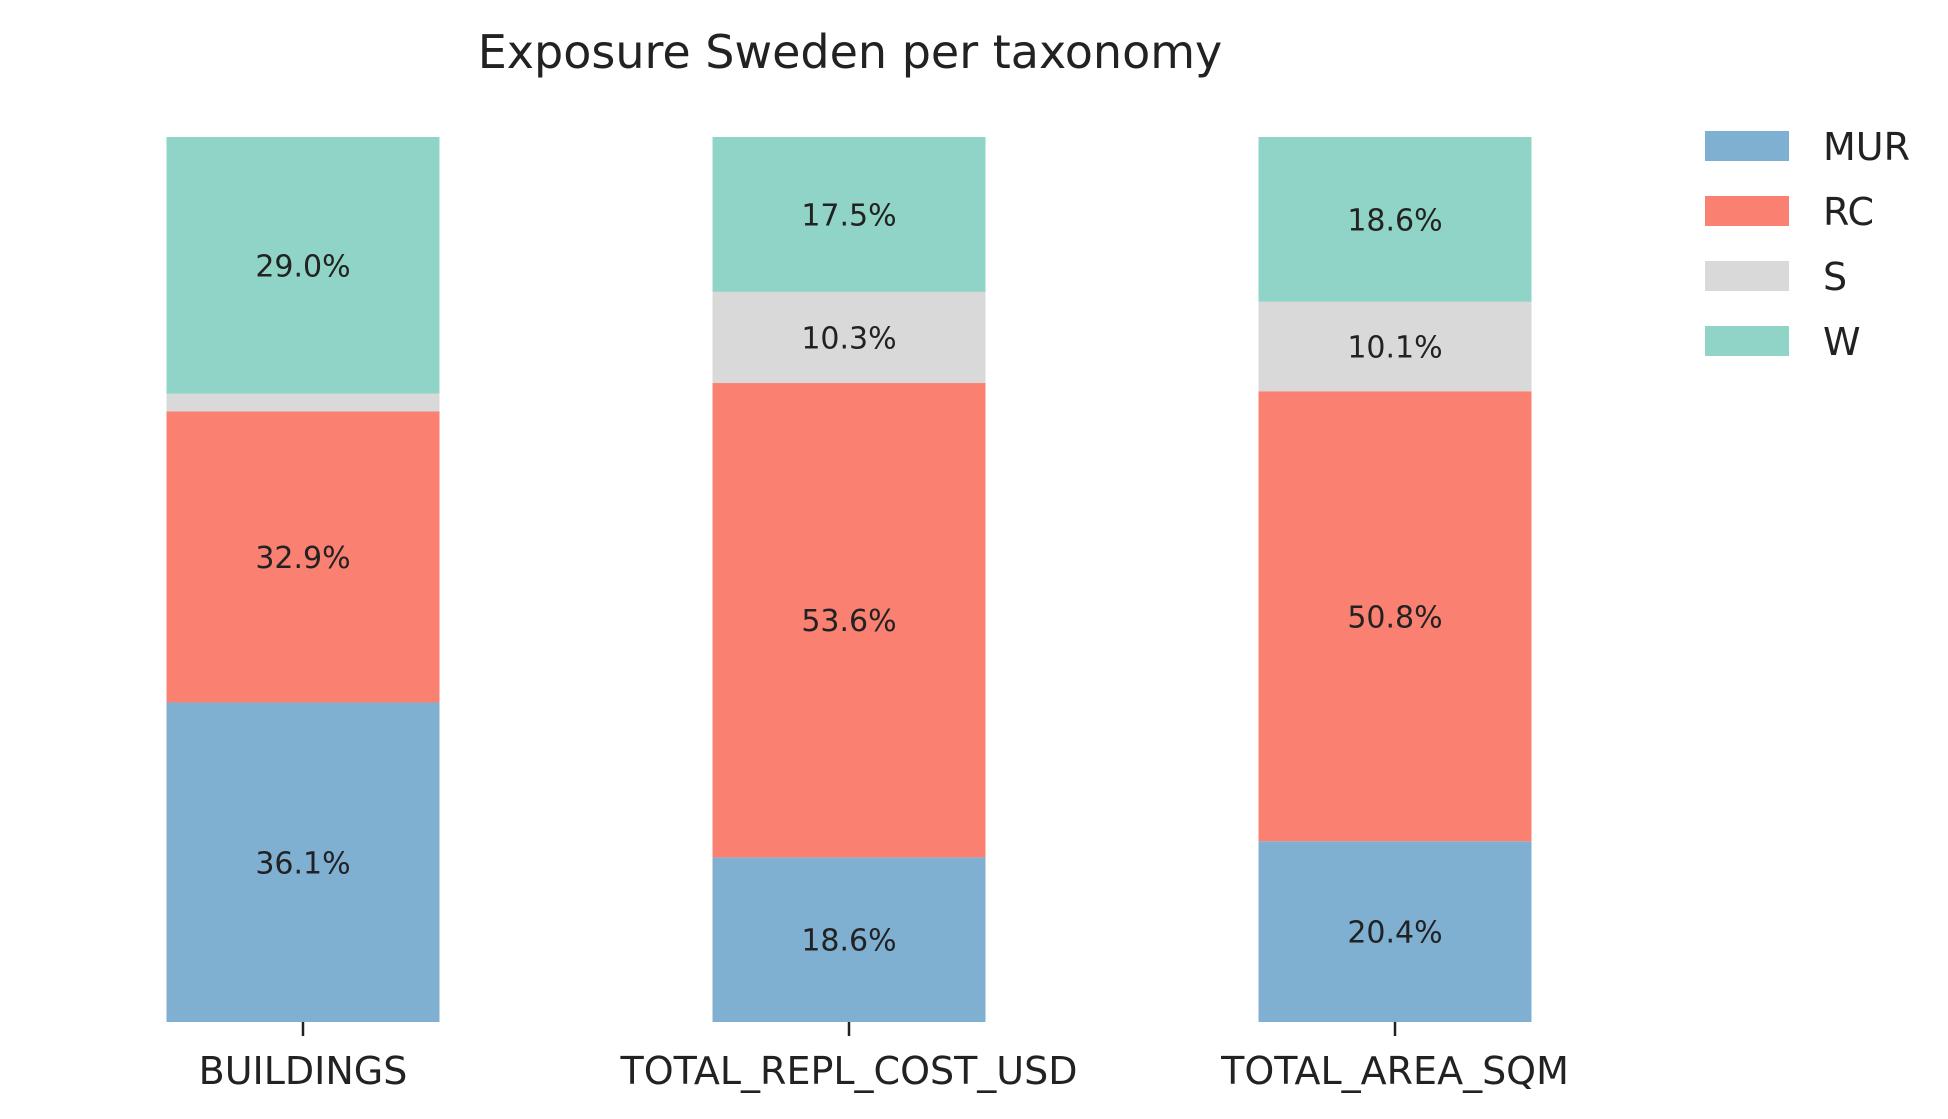  I want to click on legend-label-rc: RC, so click(1848, 212).